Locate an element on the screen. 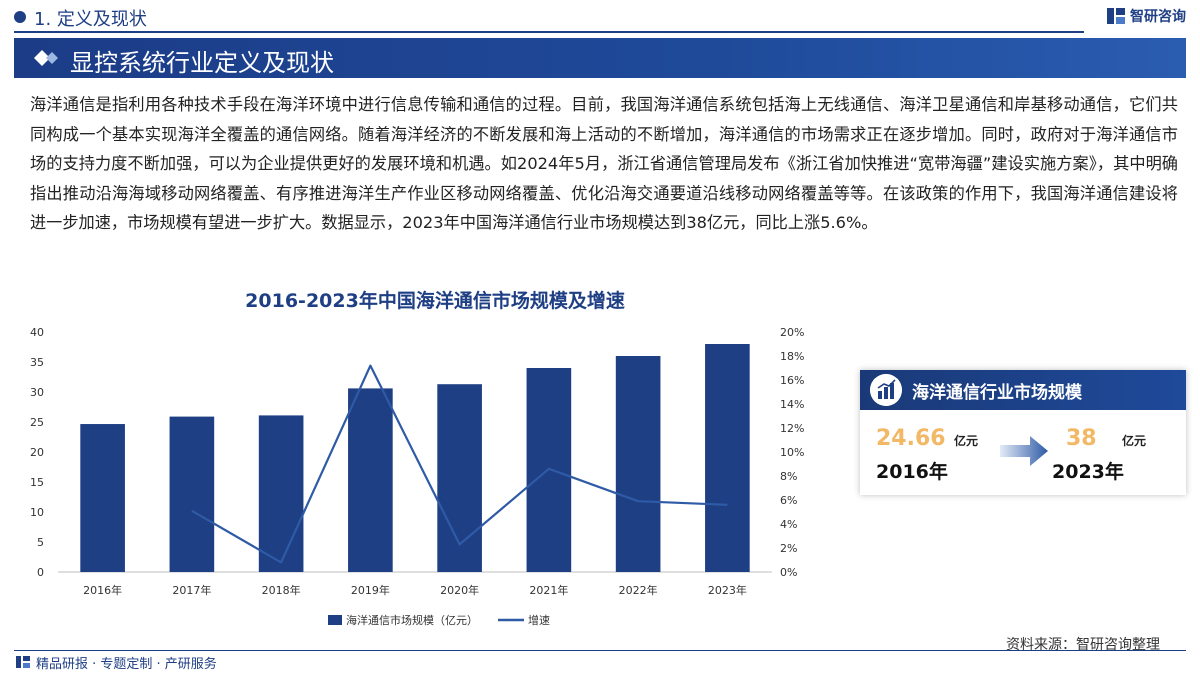 The image size is (1200, 675). kpi-title: 海洋通信行业市场规模 is located at coordinates (997, 393).